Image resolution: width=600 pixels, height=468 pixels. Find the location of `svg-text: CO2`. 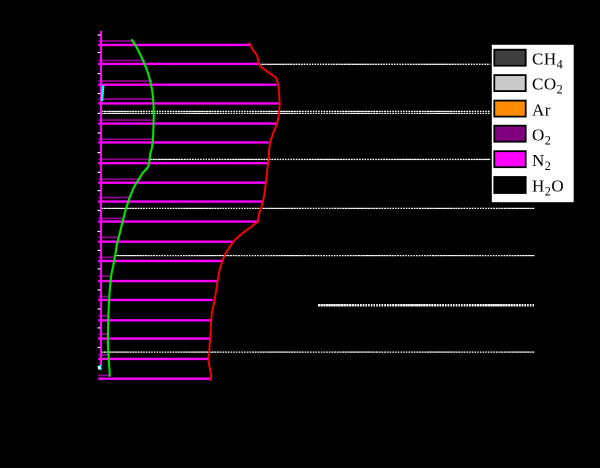

svg-text: CO2 is located at coordinates (547, 86).